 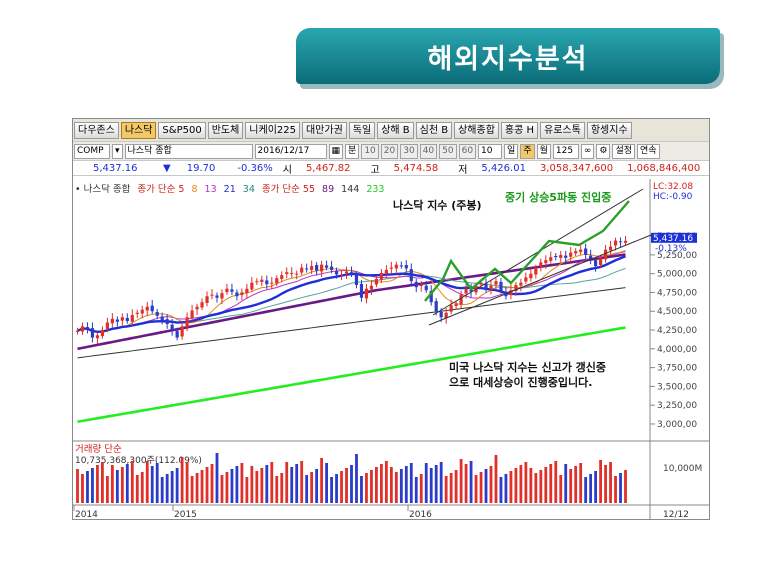 What do you see at coordinates (138, 130) in the screenshot?
I see `tab-1: 나스닥` at bounding box center [138, 130].